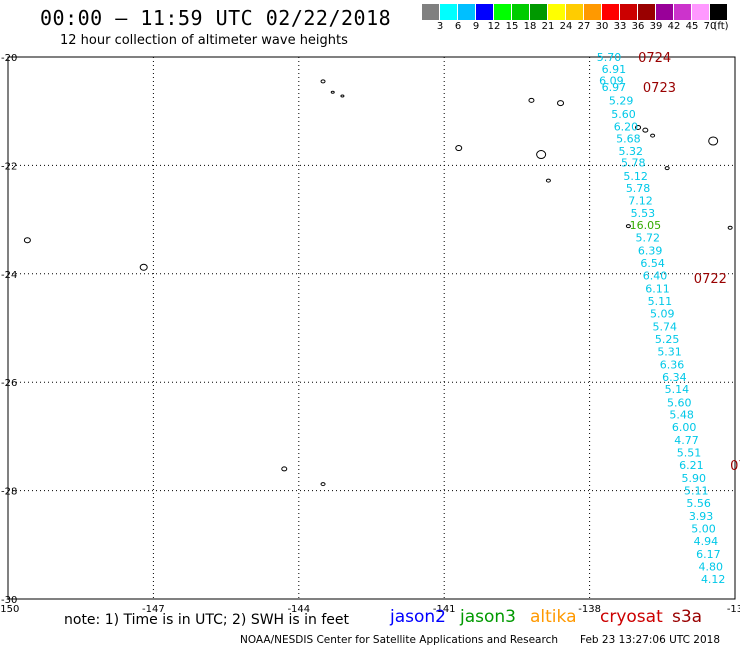 This screenshot has height=650, width=740. I want to click on swh-reading: 5.56, so click(698, 503).